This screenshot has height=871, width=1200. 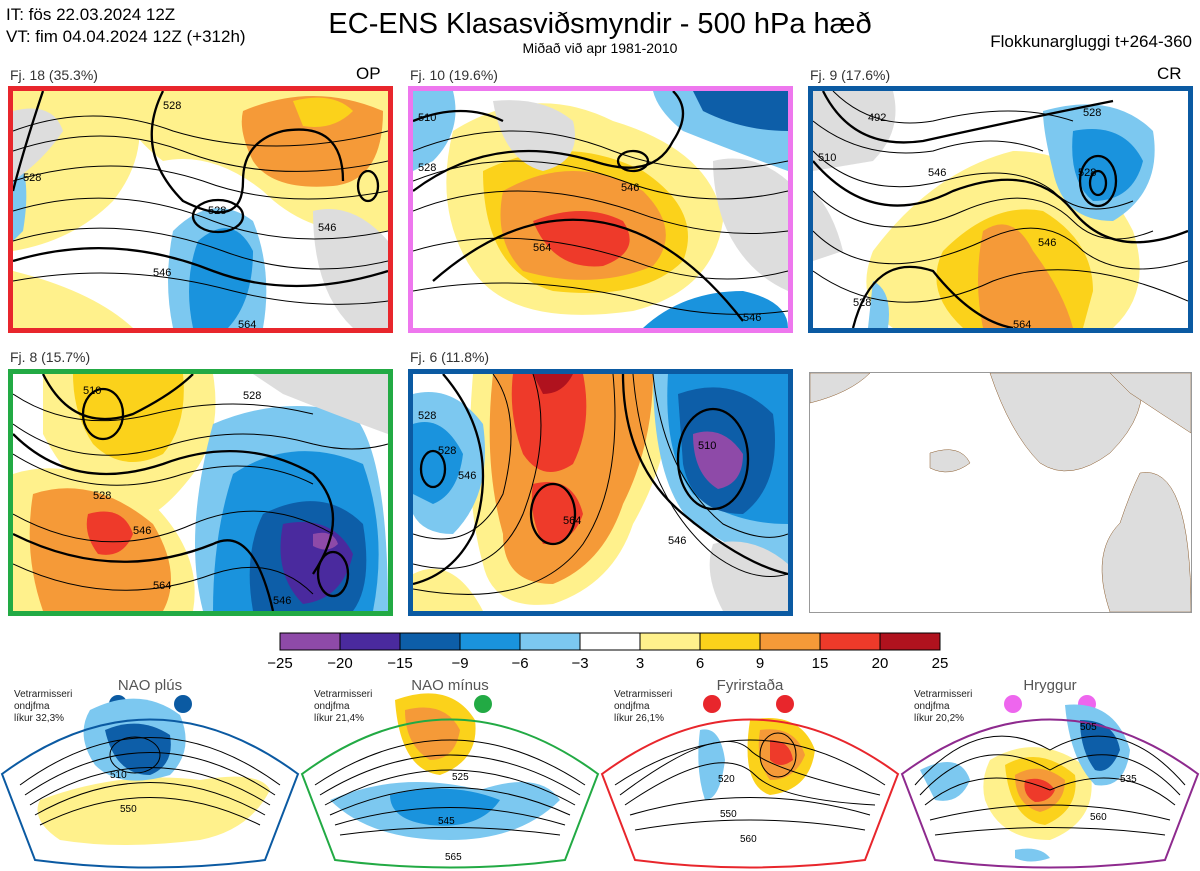 I want to click on panel-1-tag: OP, so click(x=368, y=73).